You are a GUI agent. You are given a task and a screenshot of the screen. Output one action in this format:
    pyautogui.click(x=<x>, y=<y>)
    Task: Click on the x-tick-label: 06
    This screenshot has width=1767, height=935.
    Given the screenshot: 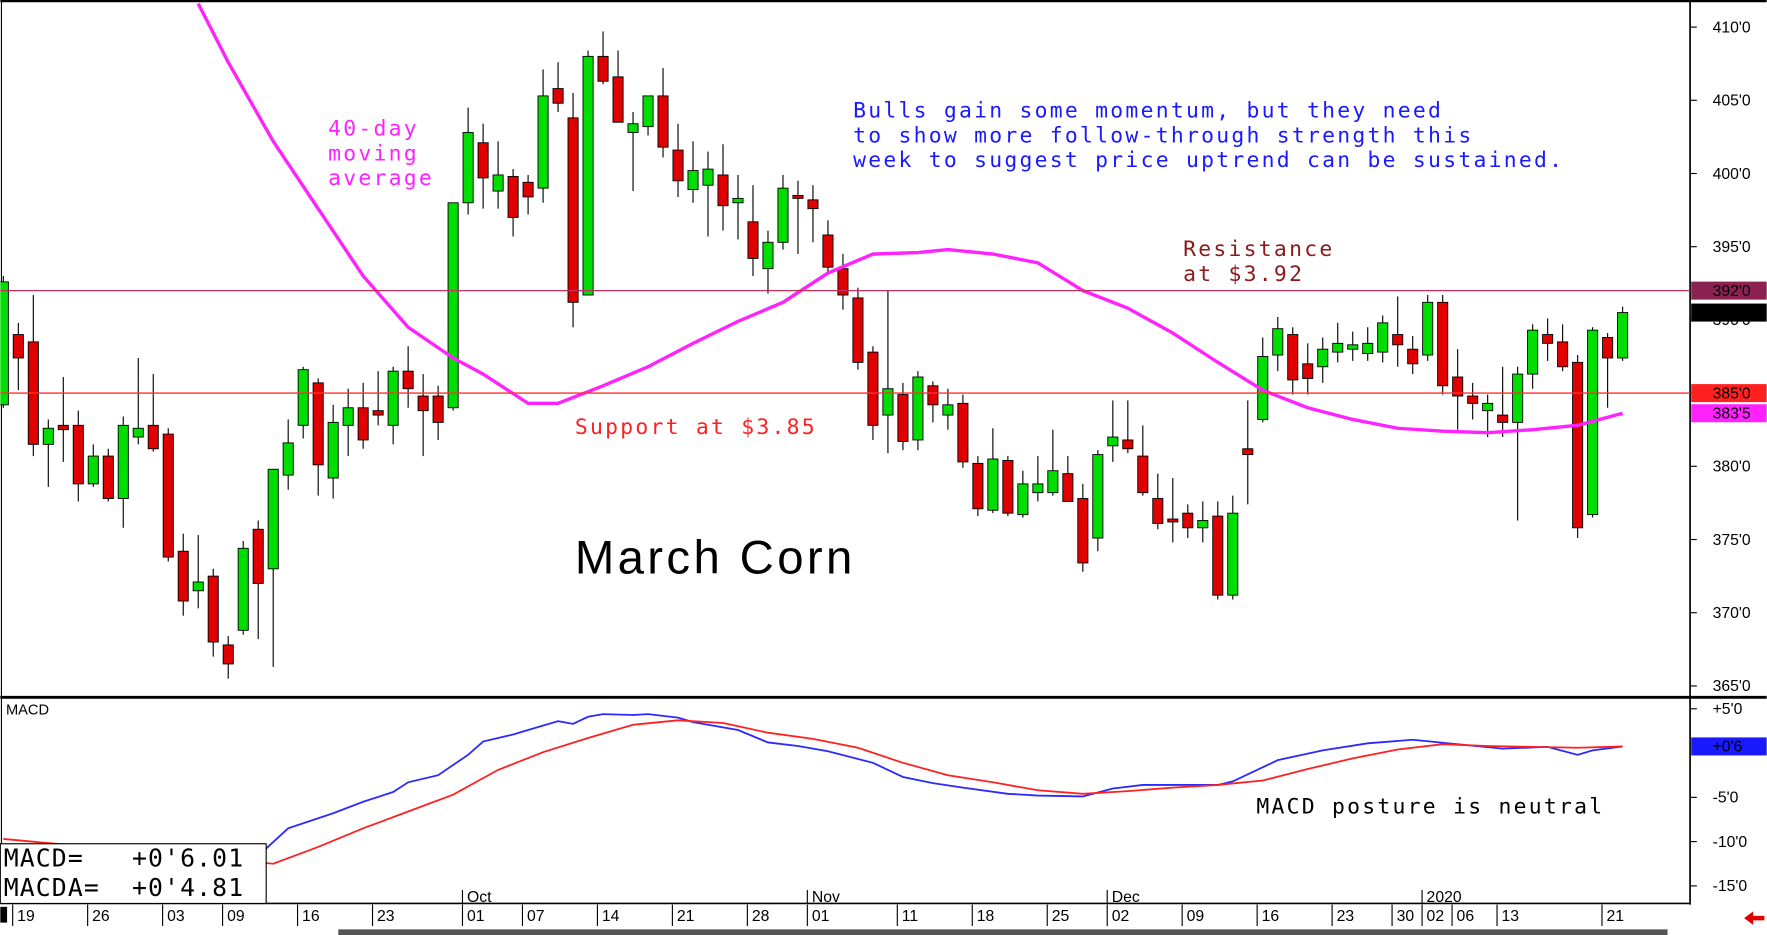 What is the action you would take?
    pyautogui.click(x=1466, y=916)
    